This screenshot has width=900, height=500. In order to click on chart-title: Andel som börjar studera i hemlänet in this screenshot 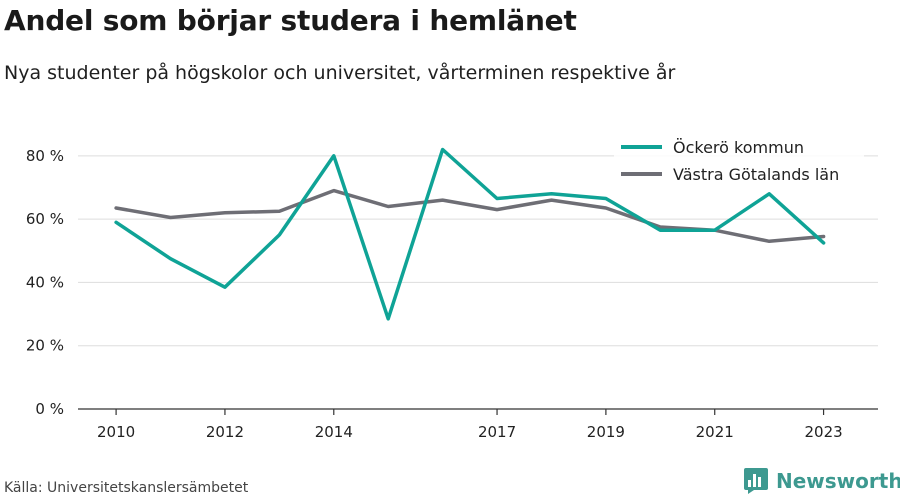, I will do `click(290, 20)`.